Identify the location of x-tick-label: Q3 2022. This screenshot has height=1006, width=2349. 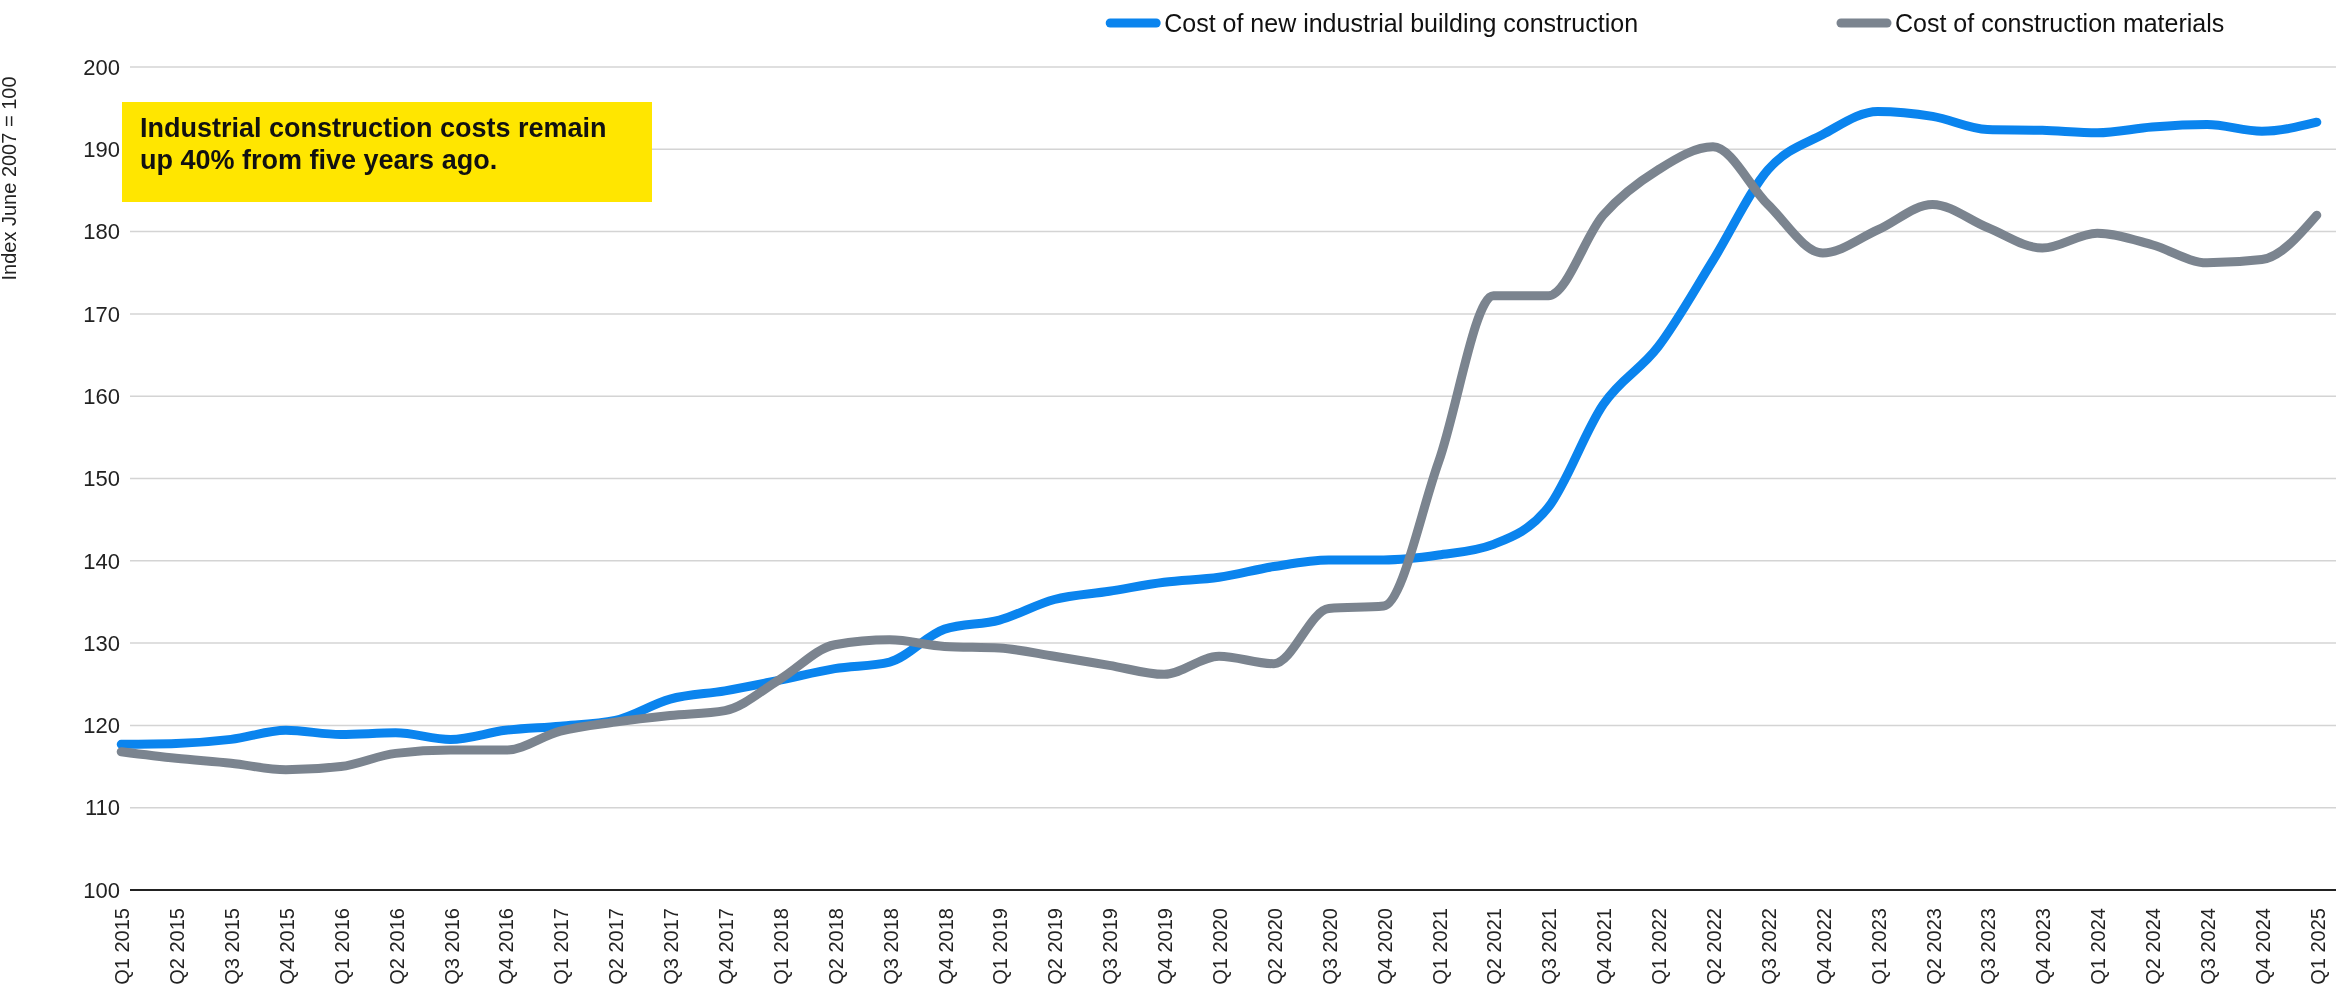
(1768, 946).